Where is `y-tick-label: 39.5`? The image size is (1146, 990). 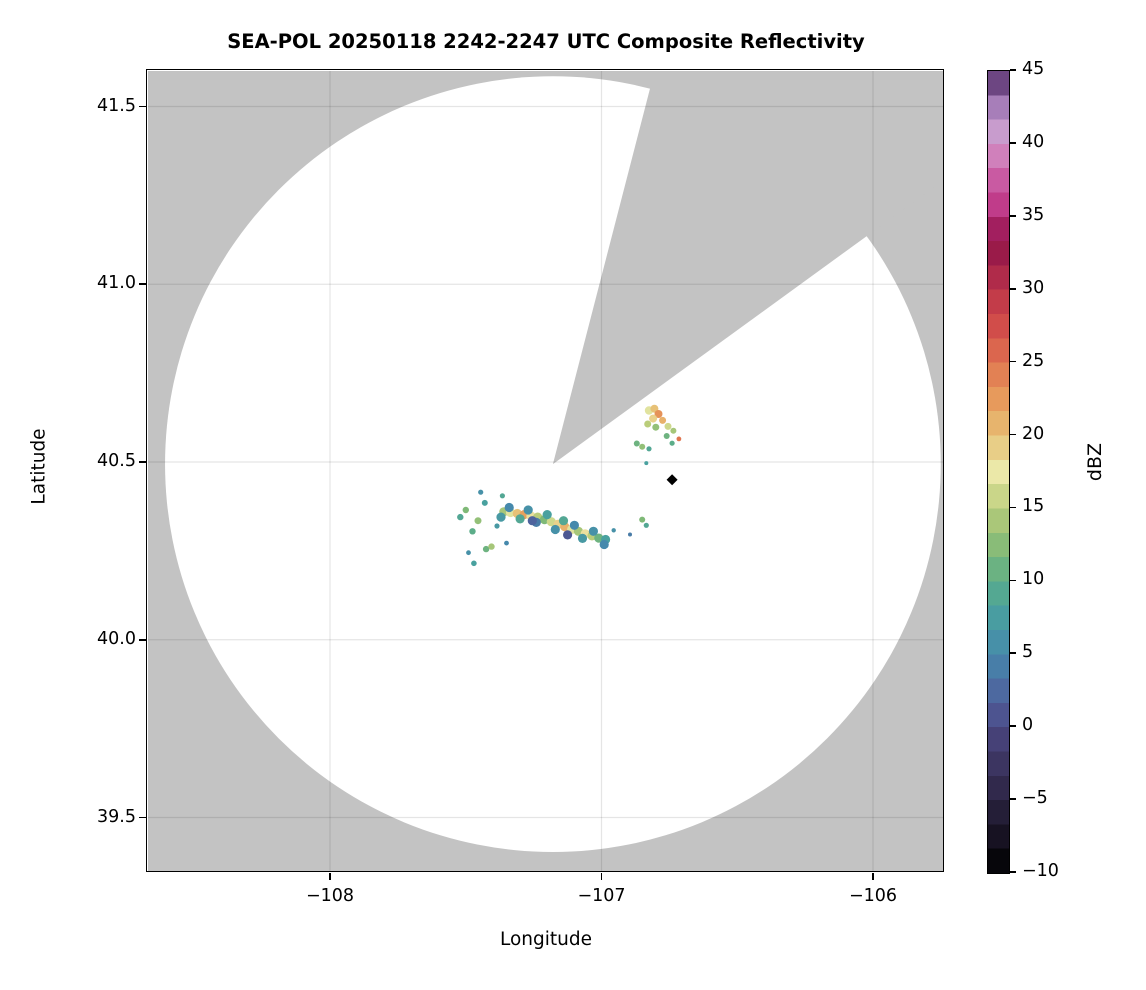 y-tick-label: 39.5 is located at coordinates (116, 816).